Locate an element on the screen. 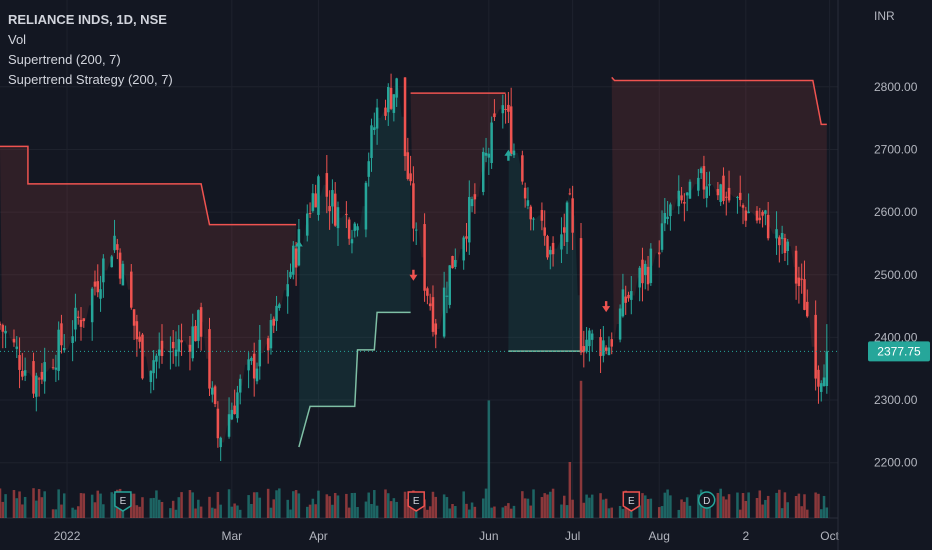 This screenshot has width=932, height=550. event-badge-label: D is located at coordinates (706, 501).